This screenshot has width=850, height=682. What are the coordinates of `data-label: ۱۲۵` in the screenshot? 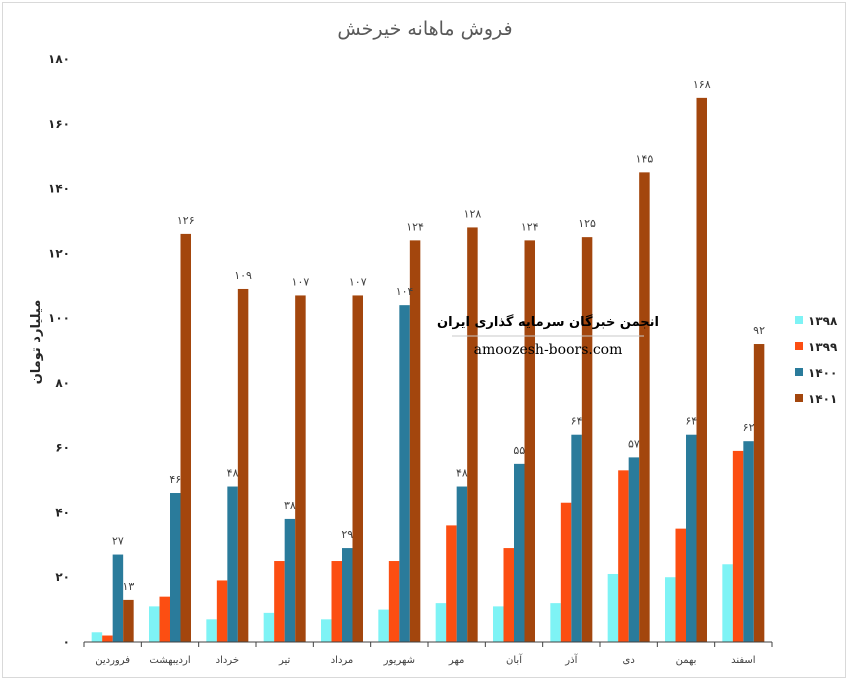 It's located at (587, 223).